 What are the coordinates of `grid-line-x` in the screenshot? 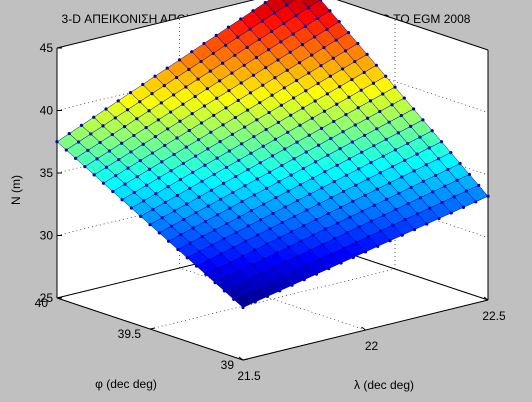 It's located at (272, 299).